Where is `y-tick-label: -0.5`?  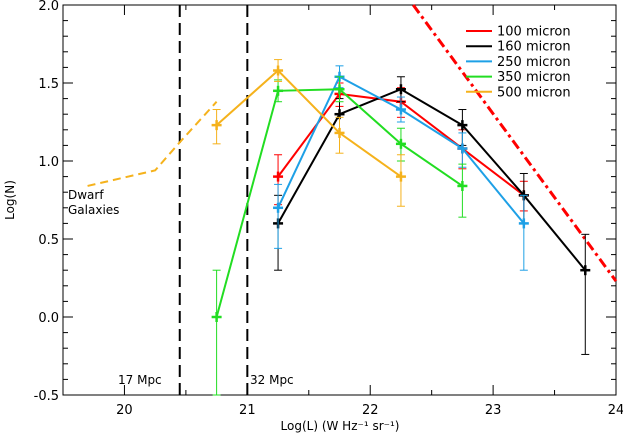 y-tick-label: -0.5 is located at coordinates (46, 396).